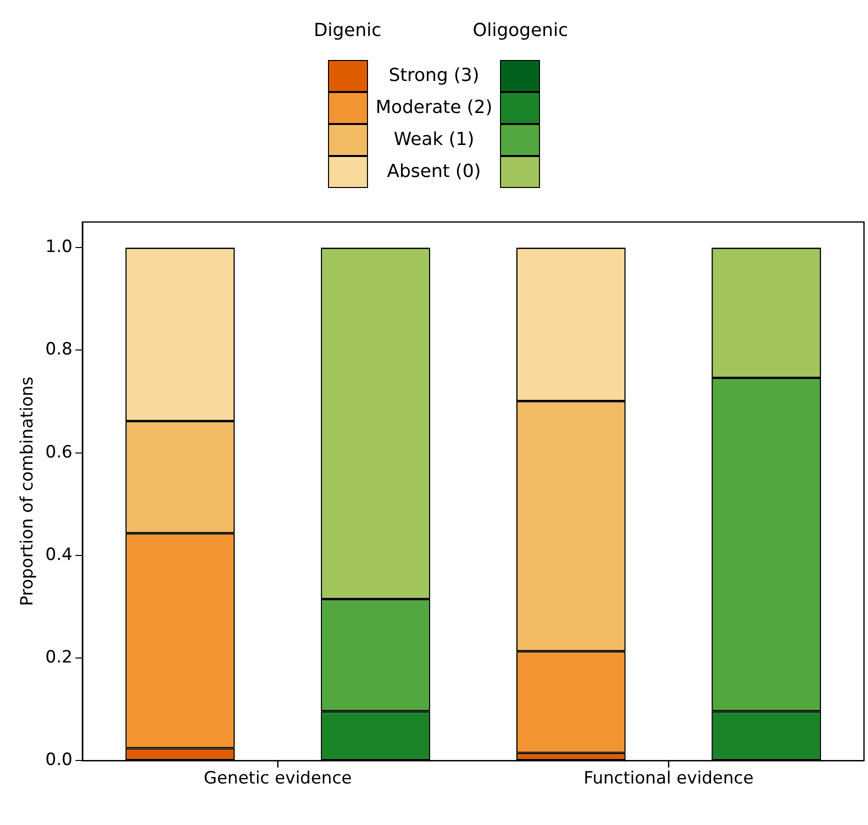  Describe the element at coordinates (278, 778) in the screenshot. I see `text: Genetic evidence` at that location.